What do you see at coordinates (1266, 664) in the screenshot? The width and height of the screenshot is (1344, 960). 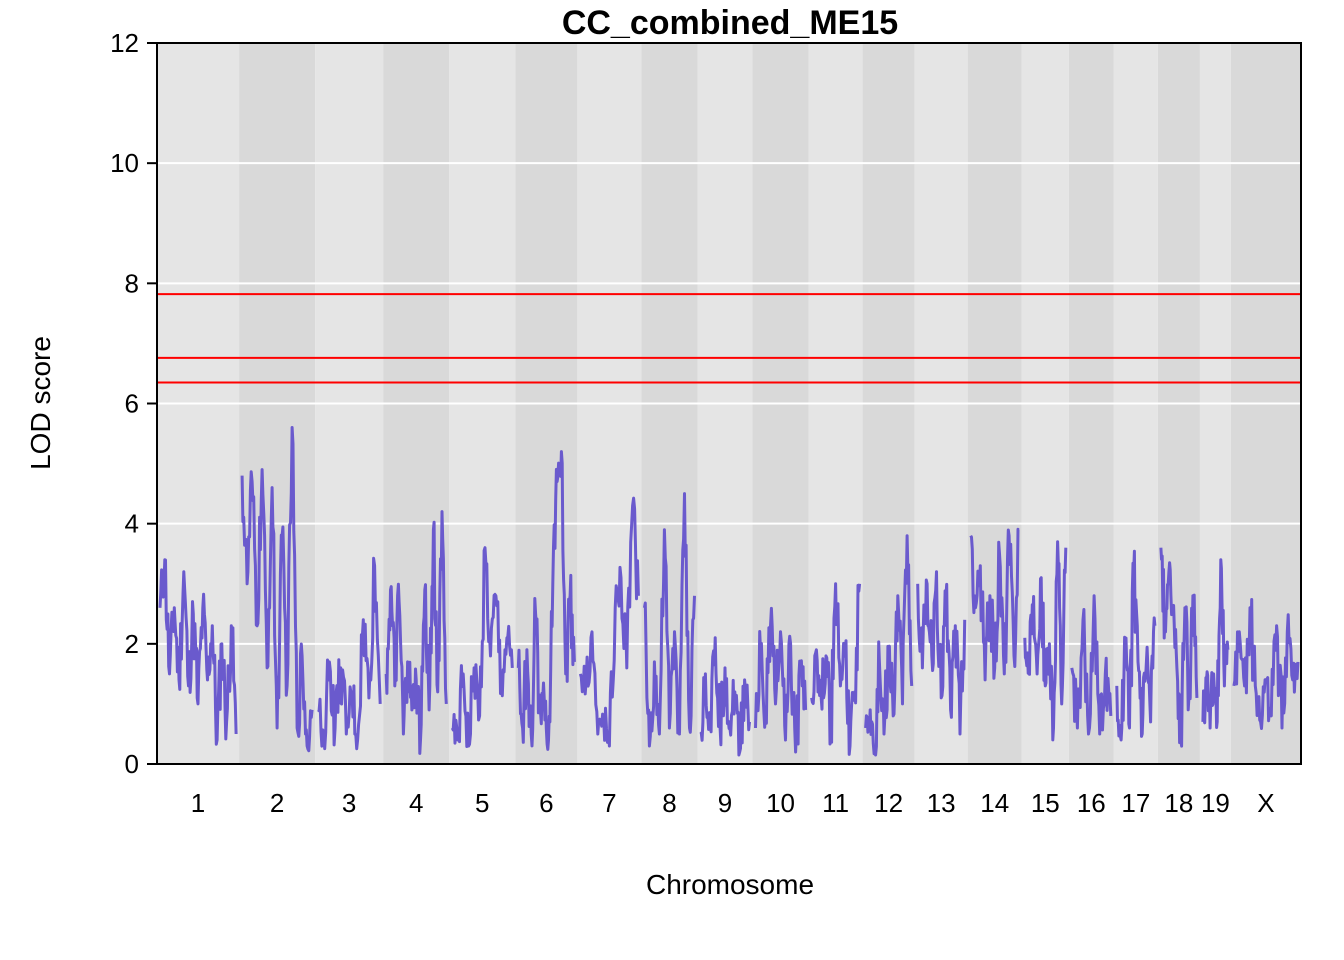 I see `lod-line-chr-X` at bounding box center [1266, 664].